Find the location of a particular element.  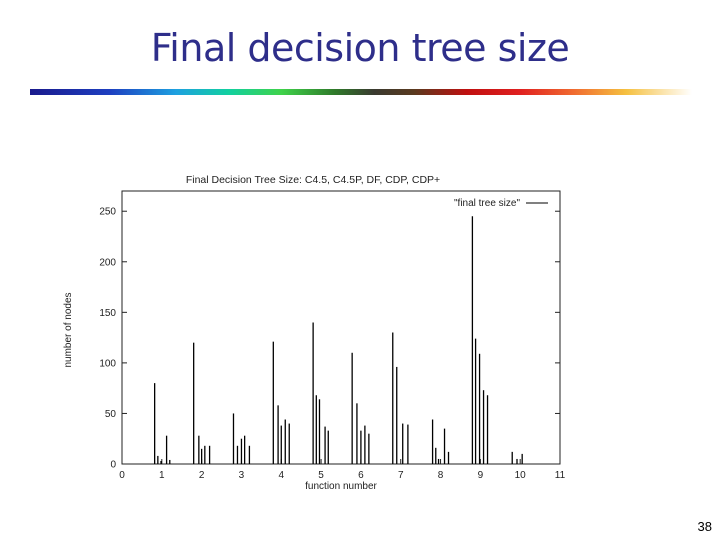

x-tick-label: 10 is located at coordinates (521, 475).